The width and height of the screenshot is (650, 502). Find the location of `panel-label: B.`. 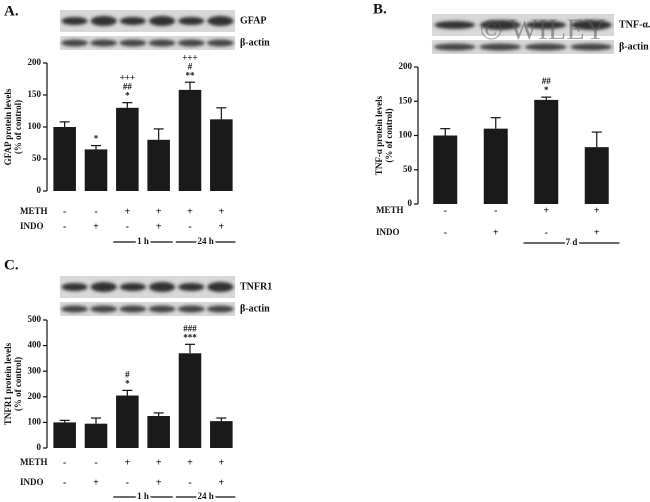

panel-label: B. is located at coordinates (380, 9).